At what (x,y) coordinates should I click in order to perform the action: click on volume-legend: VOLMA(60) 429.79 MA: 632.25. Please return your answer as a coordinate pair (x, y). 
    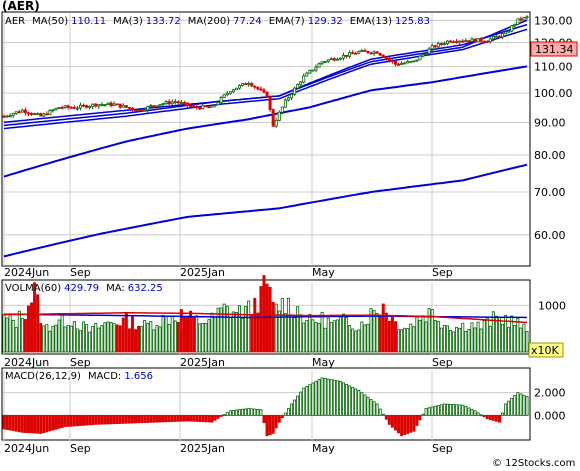
    Looking at the image, I should click on (84, 288).